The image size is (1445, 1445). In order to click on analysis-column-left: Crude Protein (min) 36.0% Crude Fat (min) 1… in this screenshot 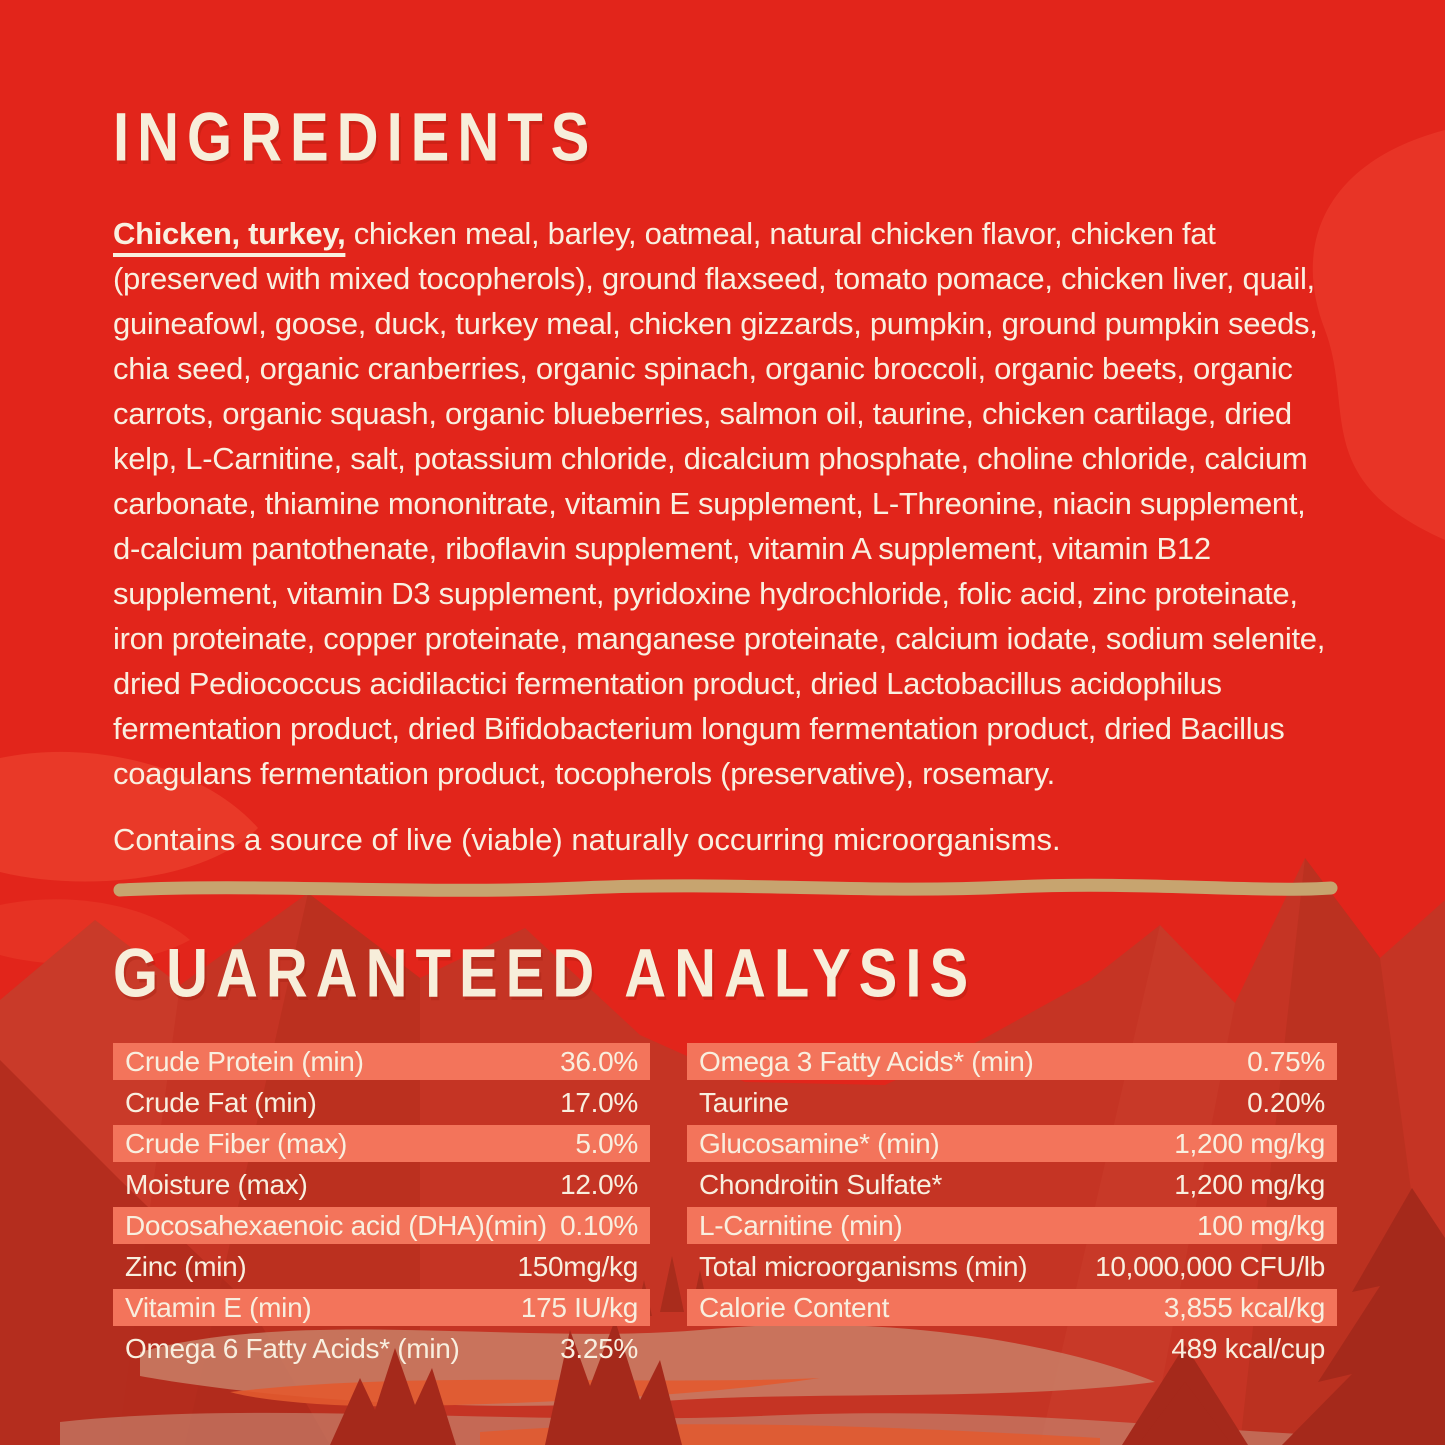, I will do `click(381, 1207)`.